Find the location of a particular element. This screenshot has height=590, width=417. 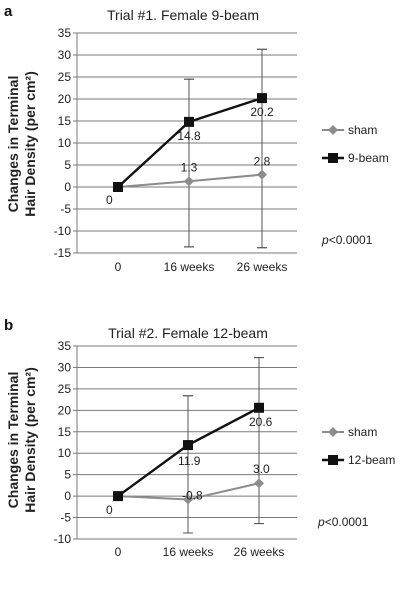

chart-title: Trial #1. Female 9-beam is located at coordinates (183, 15).